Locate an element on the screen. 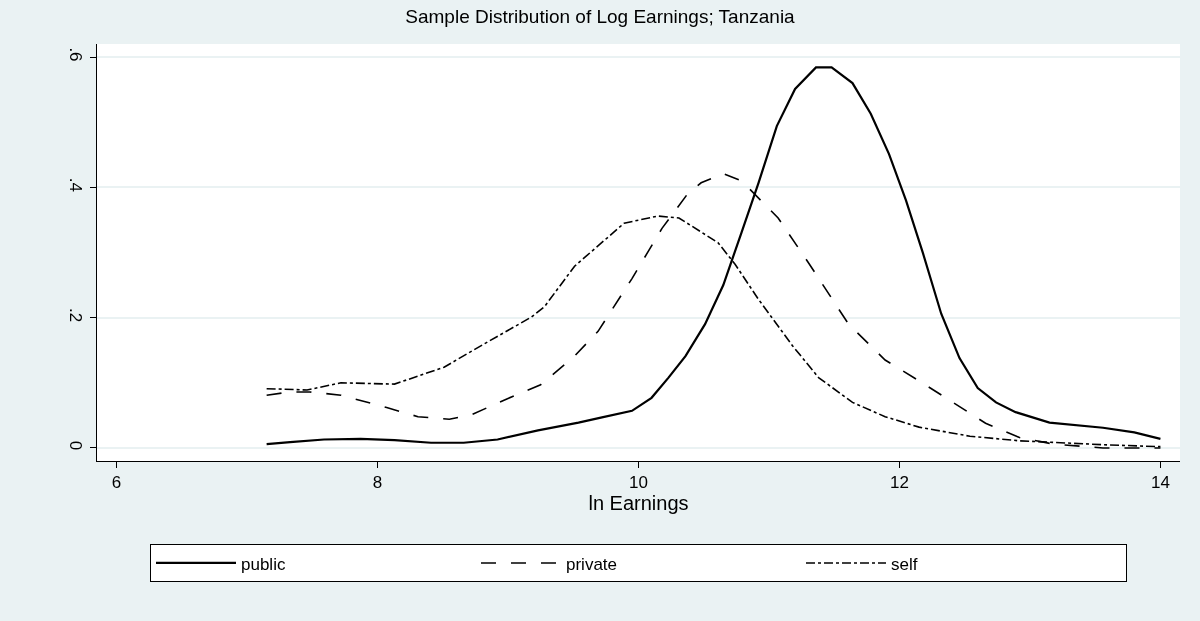 Image resolution: width=1200 pixels, height=621 pixels. y-tick-label: .6 is located at coordinates (75, 54).